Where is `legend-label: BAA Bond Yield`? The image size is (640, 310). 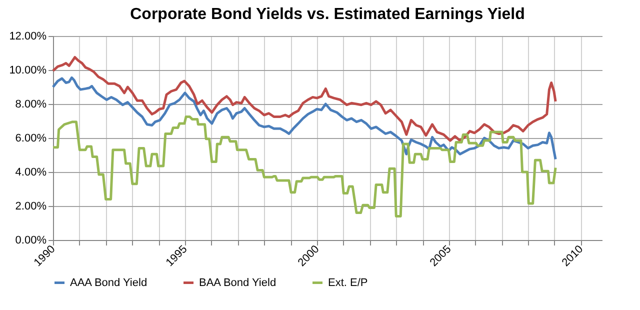
legend-label: BAA Bond Yield is located at coordinates (237, 282).